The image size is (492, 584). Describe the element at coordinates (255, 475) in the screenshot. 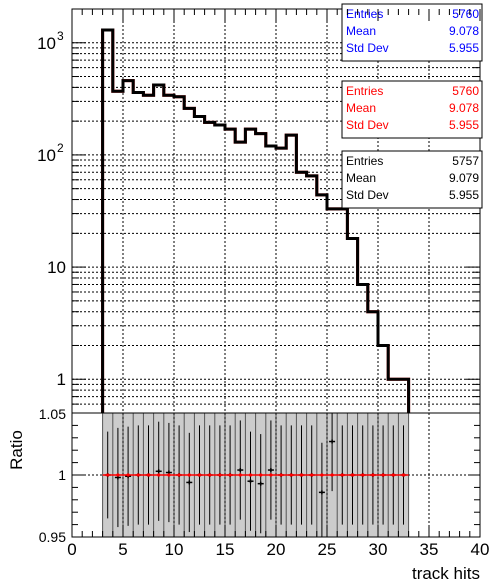

I see `ratio-points` at that location.